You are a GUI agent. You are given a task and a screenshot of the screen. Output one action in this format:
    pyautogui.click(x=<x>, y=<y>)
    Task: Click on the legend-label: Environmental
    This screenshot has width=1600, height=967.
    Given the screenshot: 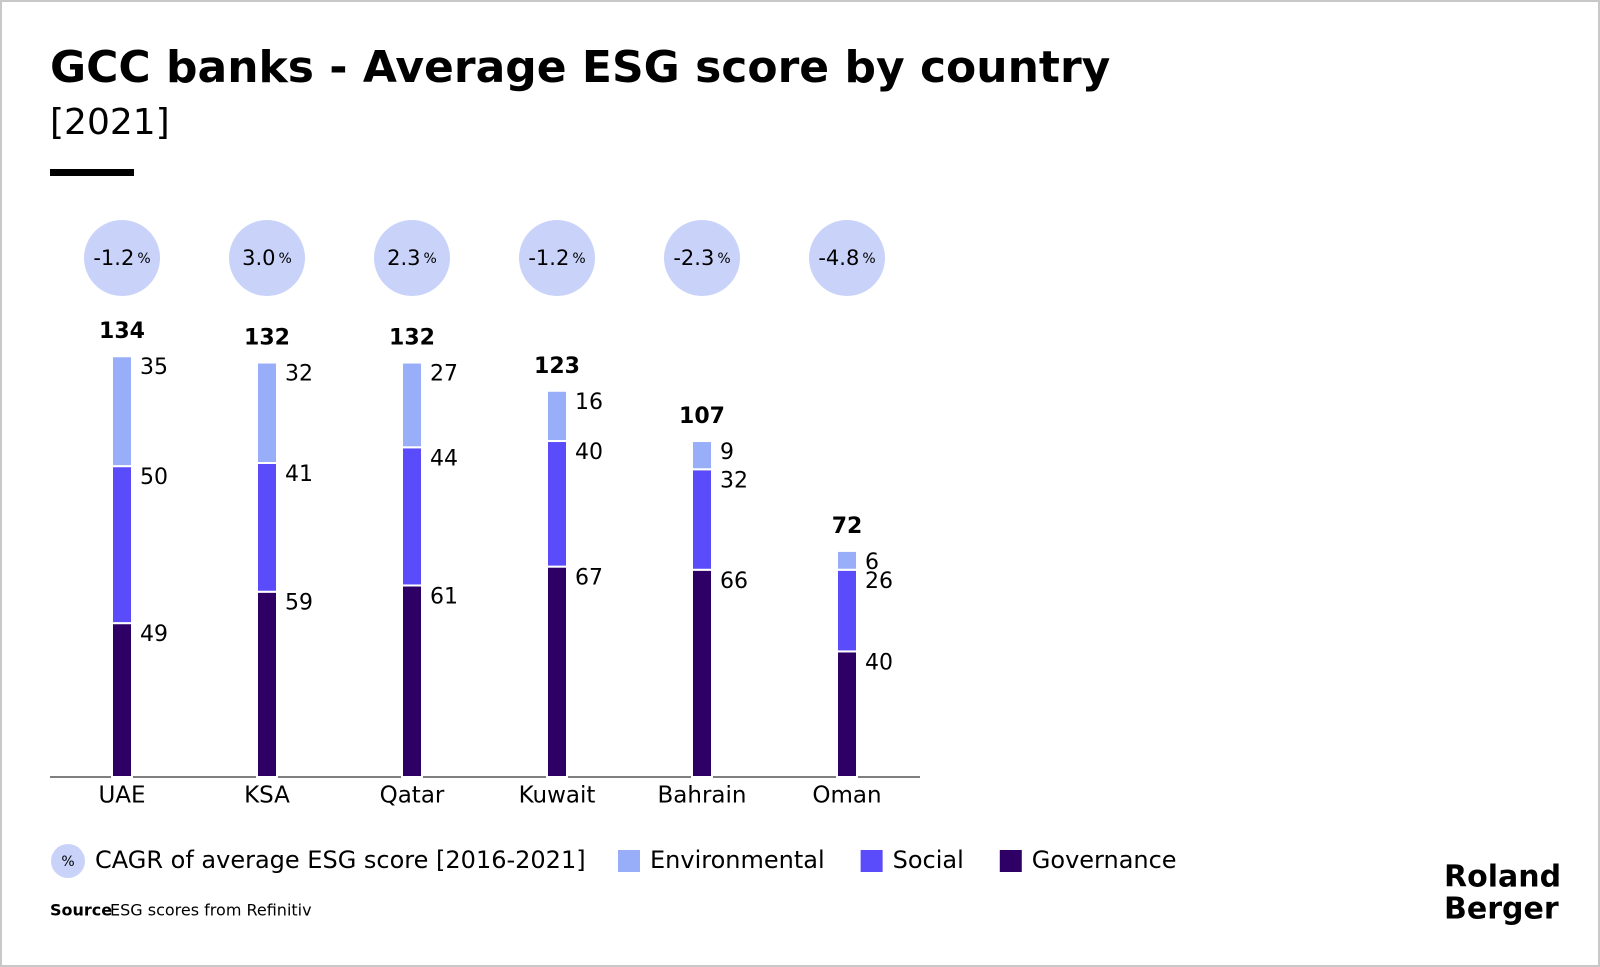 What is the action you would take?
    pyautogui.click(x=737, y=860)
    